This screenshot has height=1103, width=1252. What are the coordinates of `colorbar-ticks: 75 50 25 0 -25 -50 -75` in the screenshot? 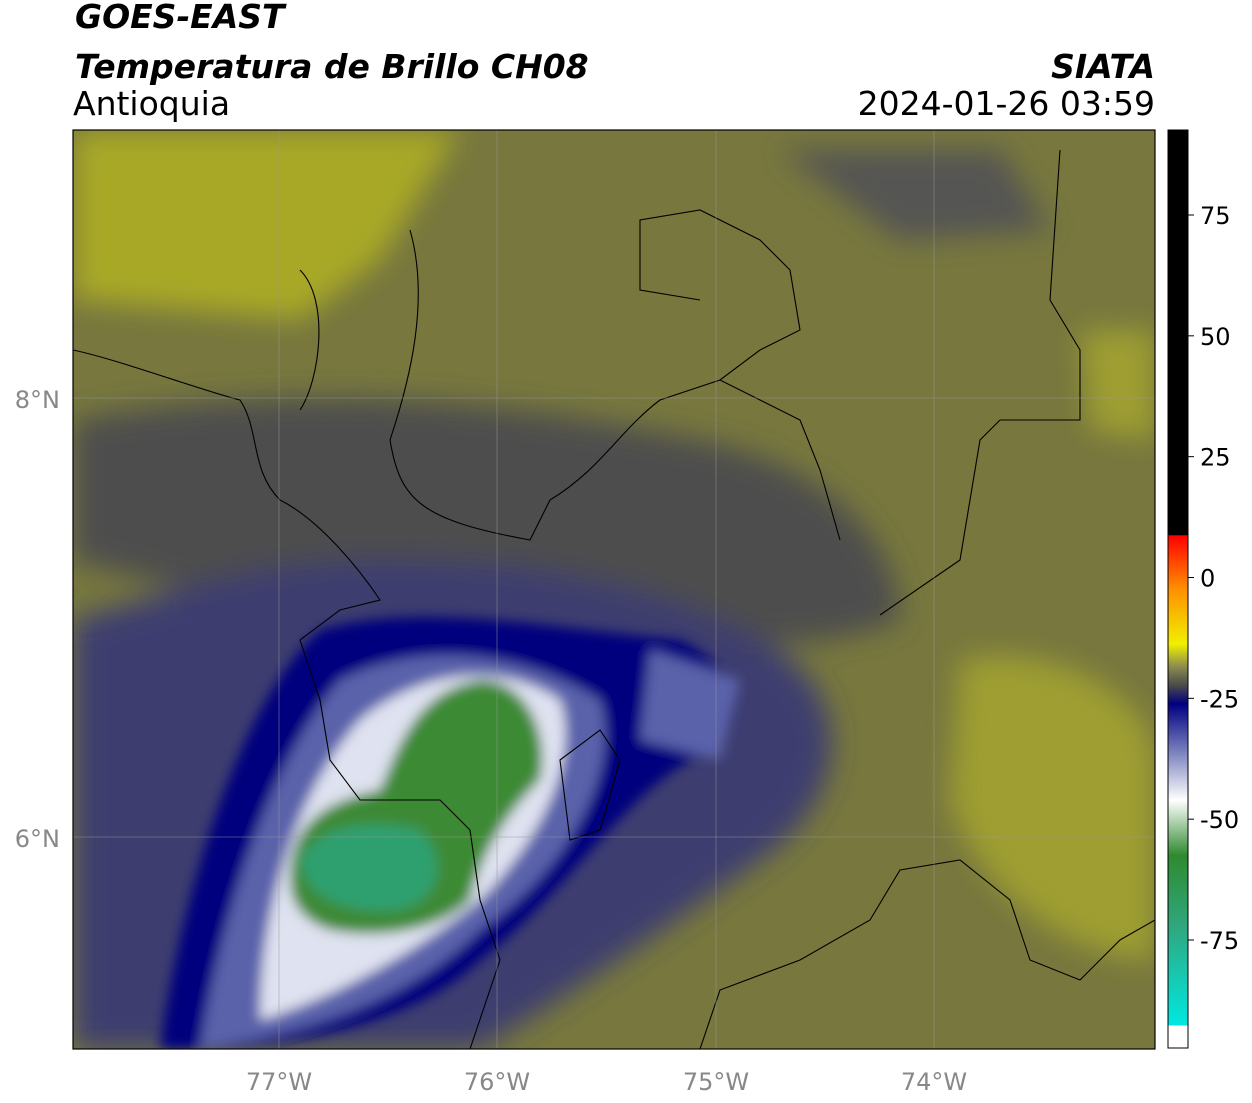 It's located at (1213, 578).